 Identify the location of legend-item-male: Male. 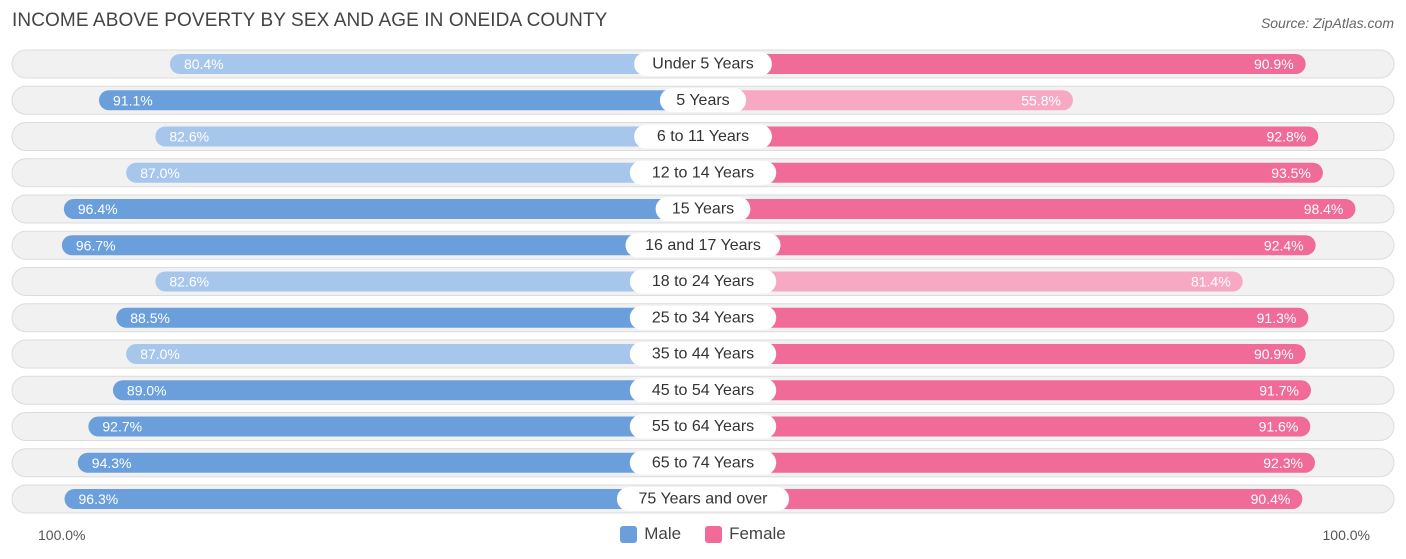
(650, 534).